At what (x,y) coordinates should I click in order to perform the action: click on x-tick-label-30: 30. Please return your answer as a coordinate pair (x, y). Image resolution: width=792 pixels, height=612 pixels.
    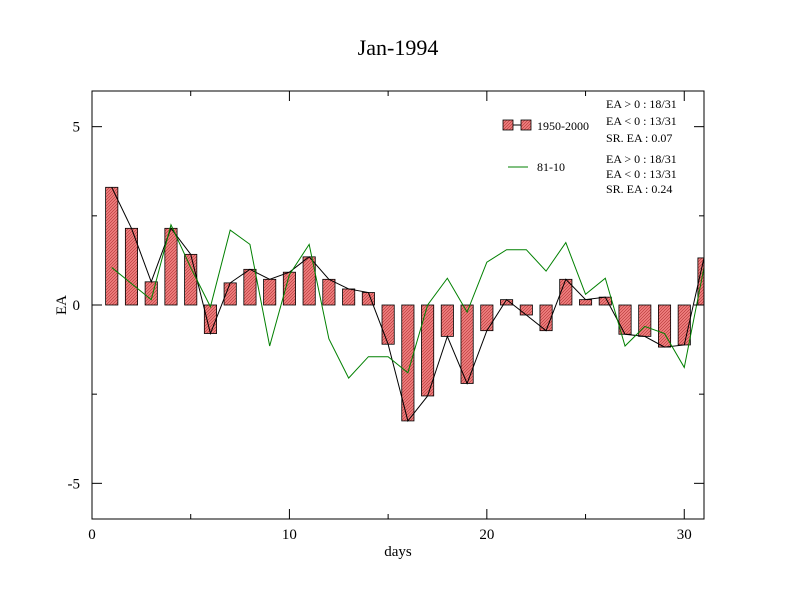
    Looking at the image, I should click on (684, 535).